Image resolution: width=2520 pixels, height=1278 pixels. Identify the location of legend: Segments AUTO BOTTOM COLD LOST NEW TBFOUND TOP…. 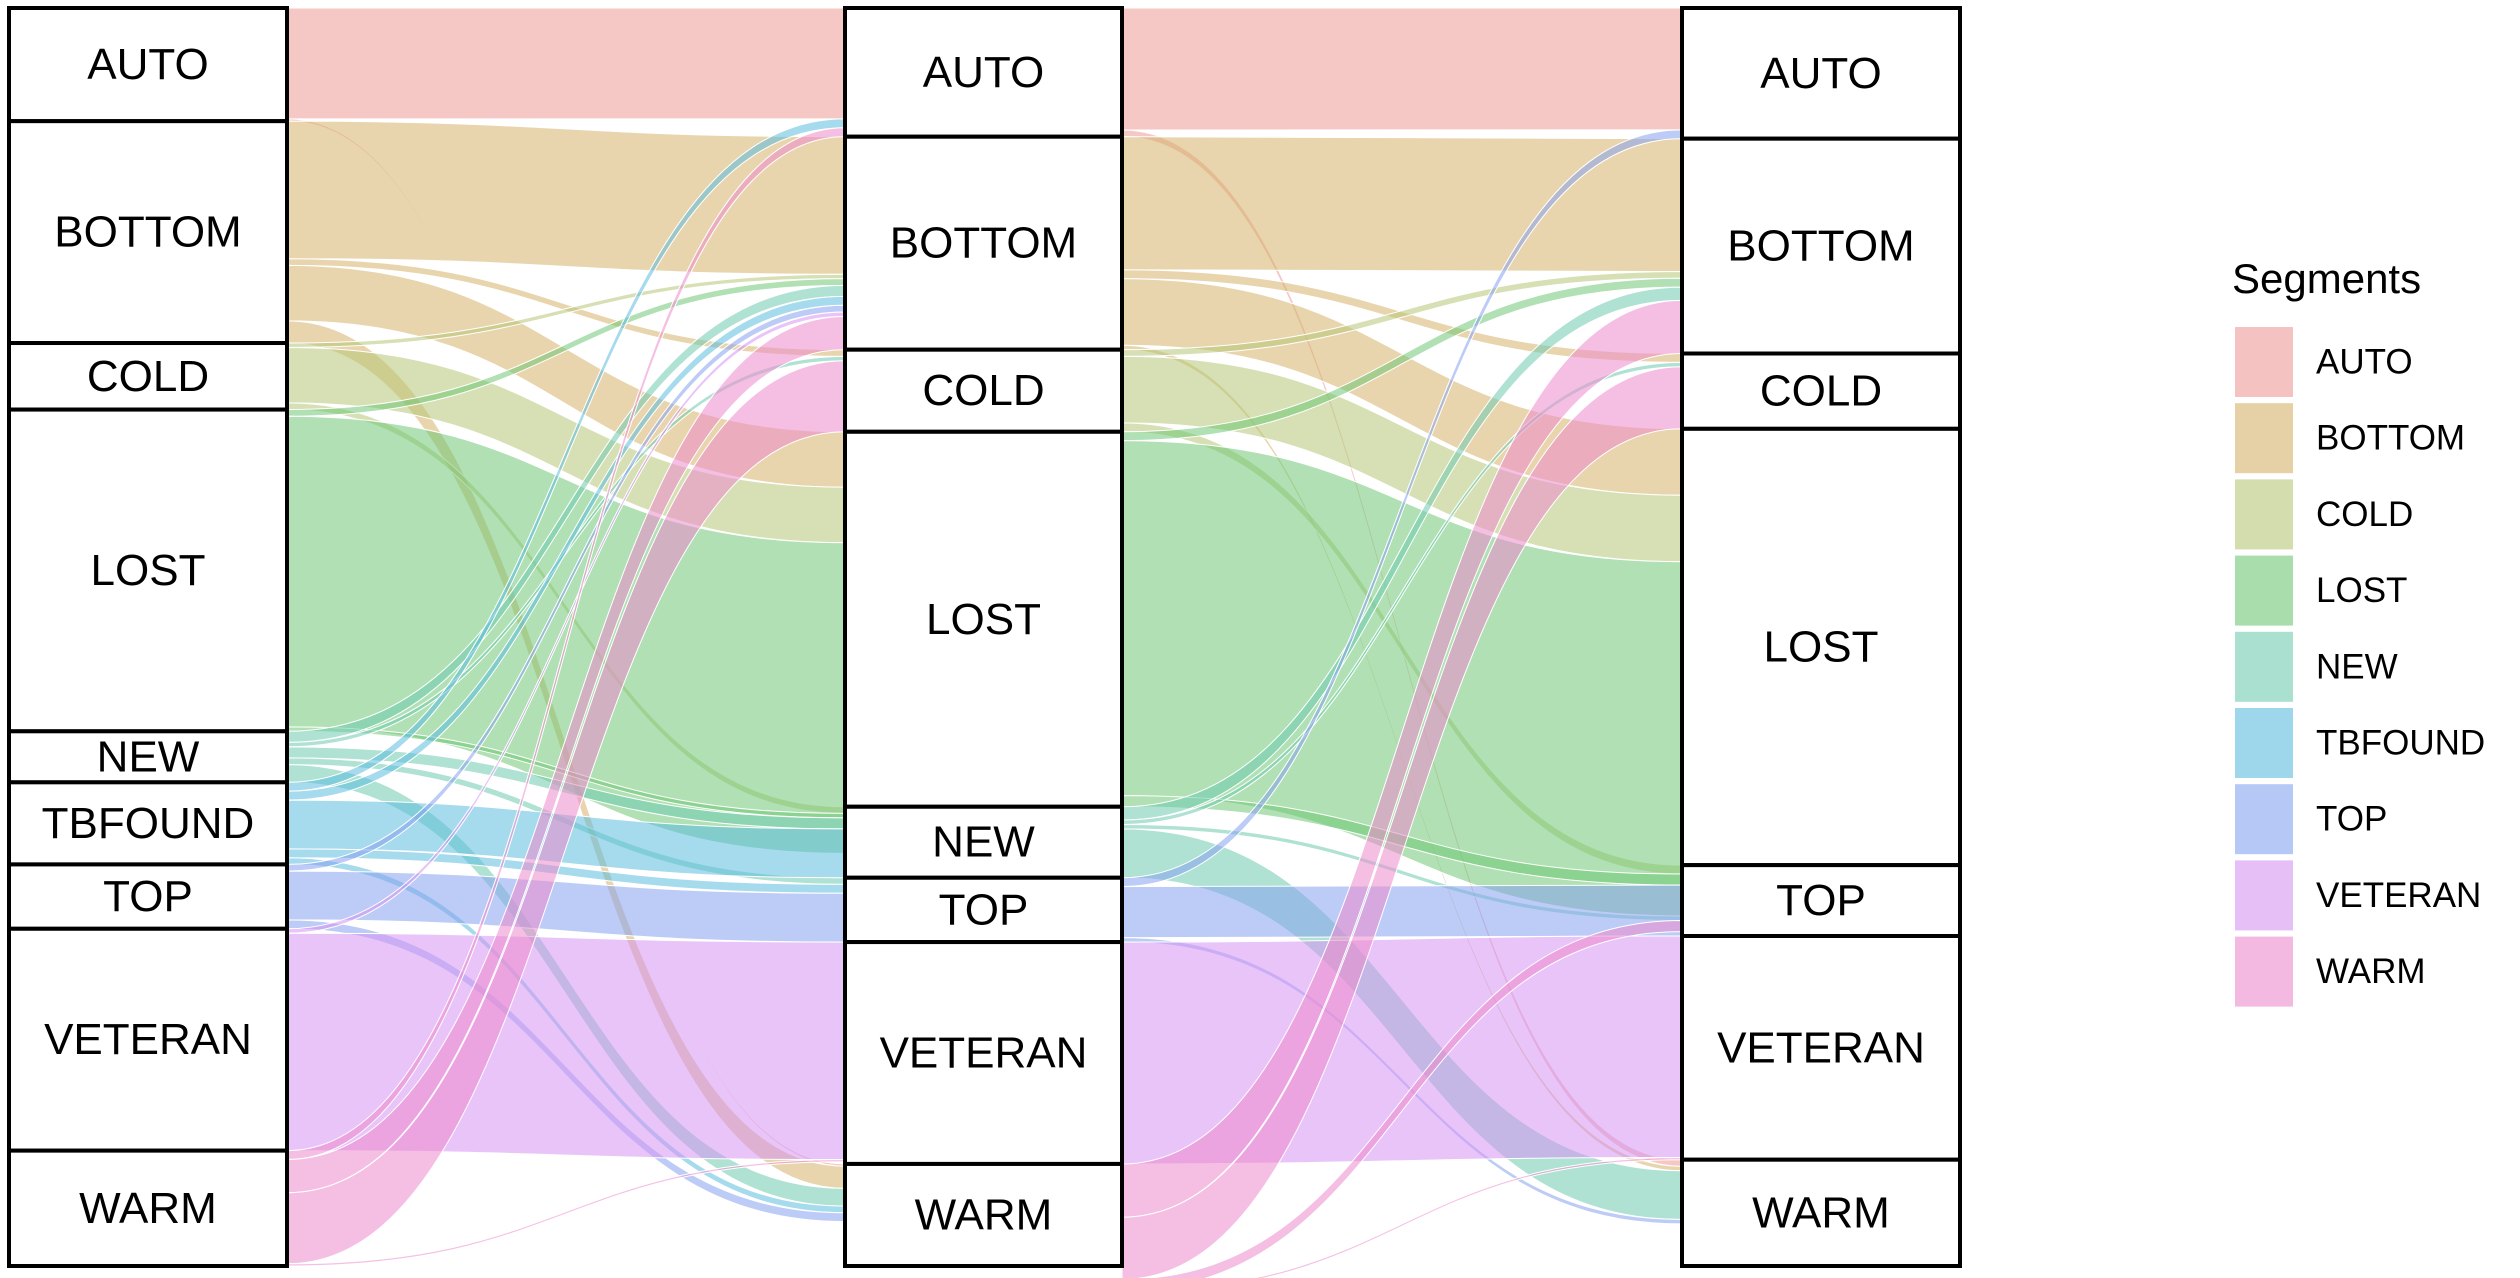
(2358, 632).